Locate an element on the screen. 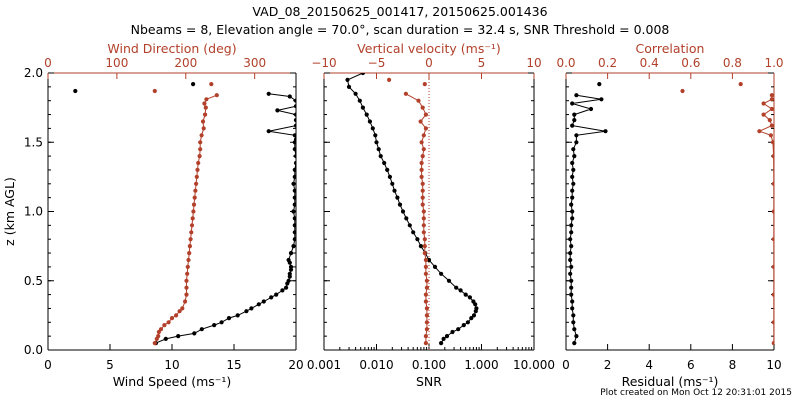 The image size is (800, 400). x-top-tick-label: 0.8 is located at coordinates (732, 63).